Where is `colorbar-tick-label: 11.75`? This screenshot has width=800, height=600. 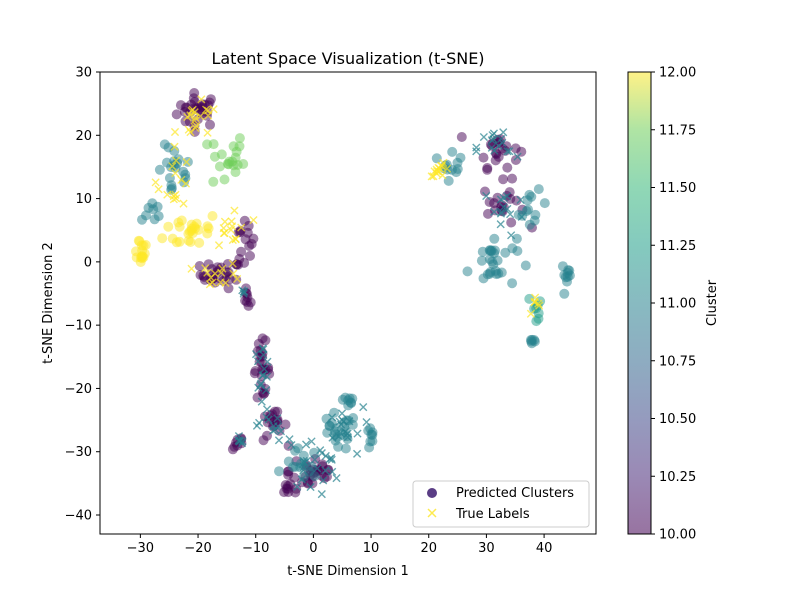 colorbar-tick-label: 11.75 is located at coordinates (677, 130).